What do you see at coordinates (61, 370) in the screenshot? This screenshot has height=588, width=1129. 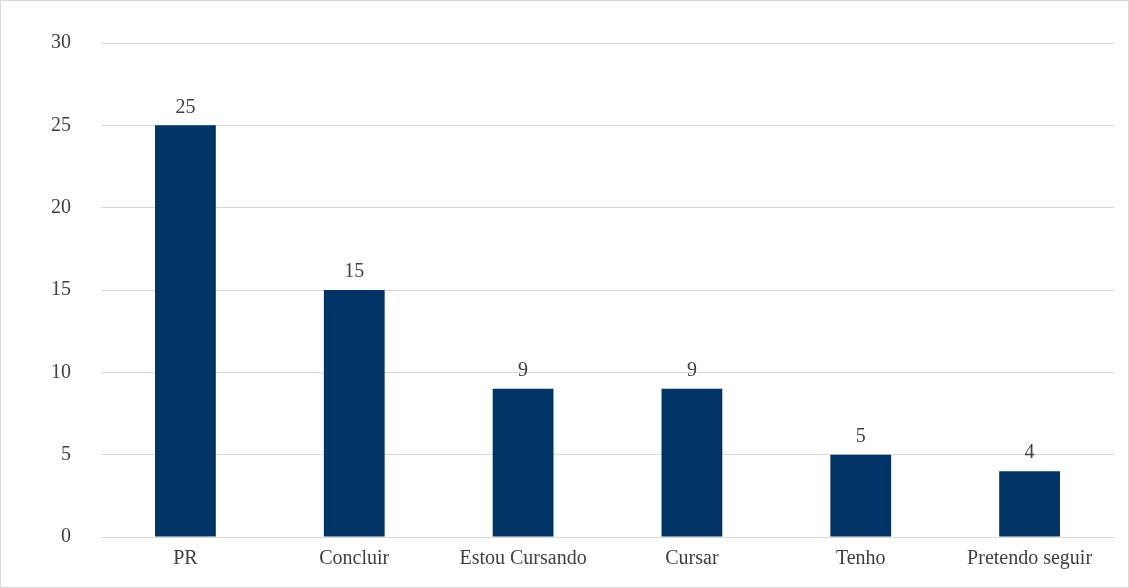 I see `y-tick-label: 10` at bounding box center [61, 370].